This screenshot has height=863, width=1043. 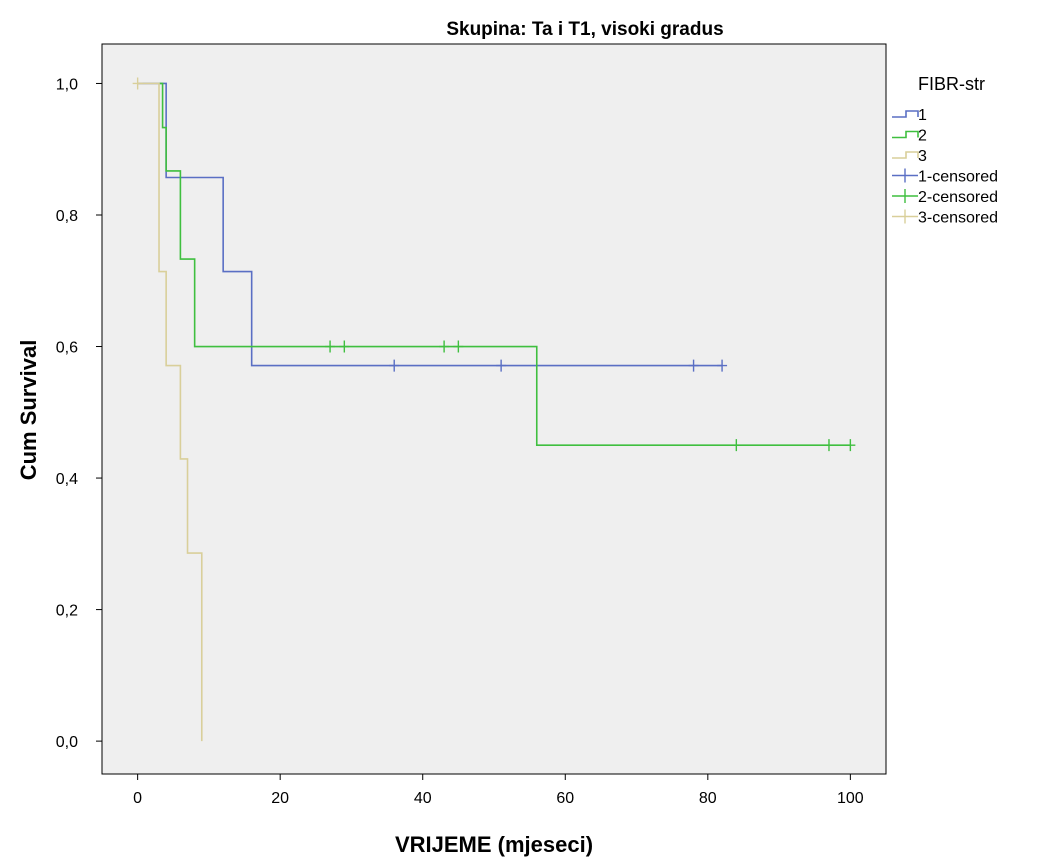 I want to click on y-axis-label: Cum Survival, so click(x=28, y=410).